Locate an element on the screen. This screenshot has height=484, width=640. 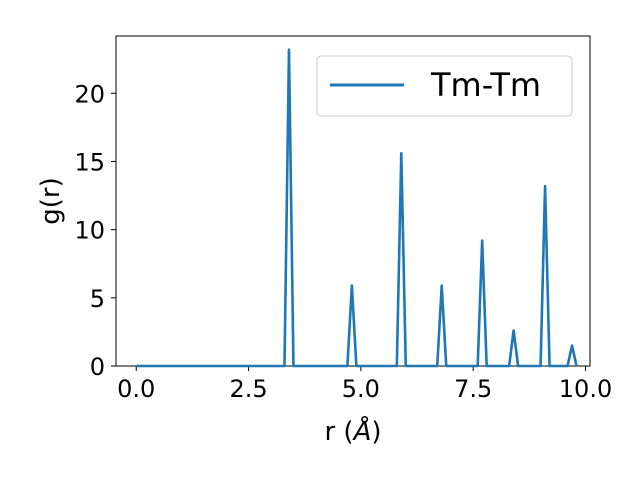
y-tick-label: 10 is located at coordinates (89, 231).